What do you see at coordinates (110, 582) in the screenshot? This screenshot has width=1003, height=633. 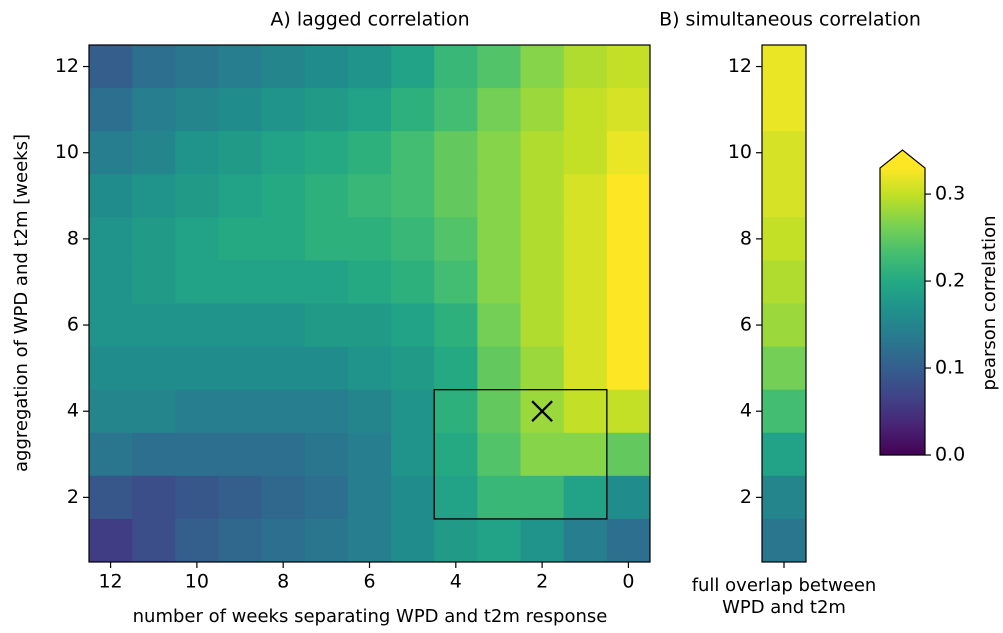 I see `x-tick-label: 12` at bounding box center [110, 582].